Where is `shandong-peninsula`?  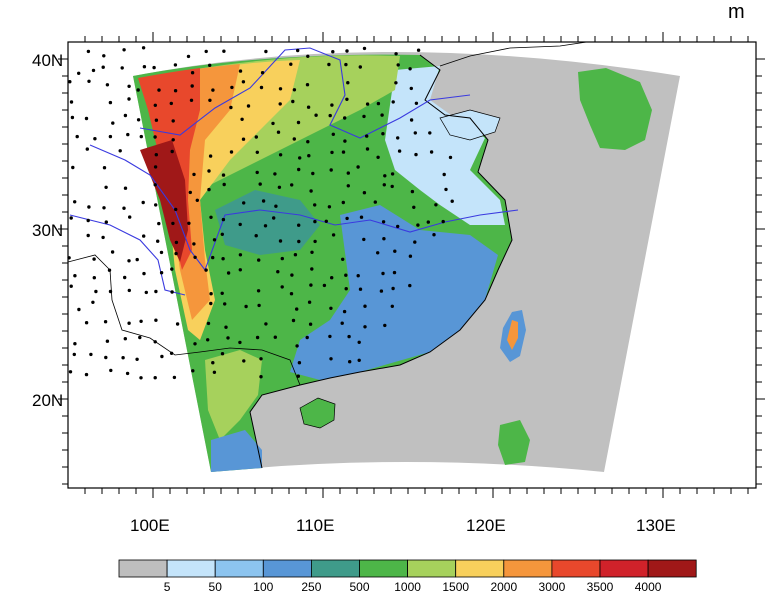
shandong-peninsula is located at coordinates (470, 125).